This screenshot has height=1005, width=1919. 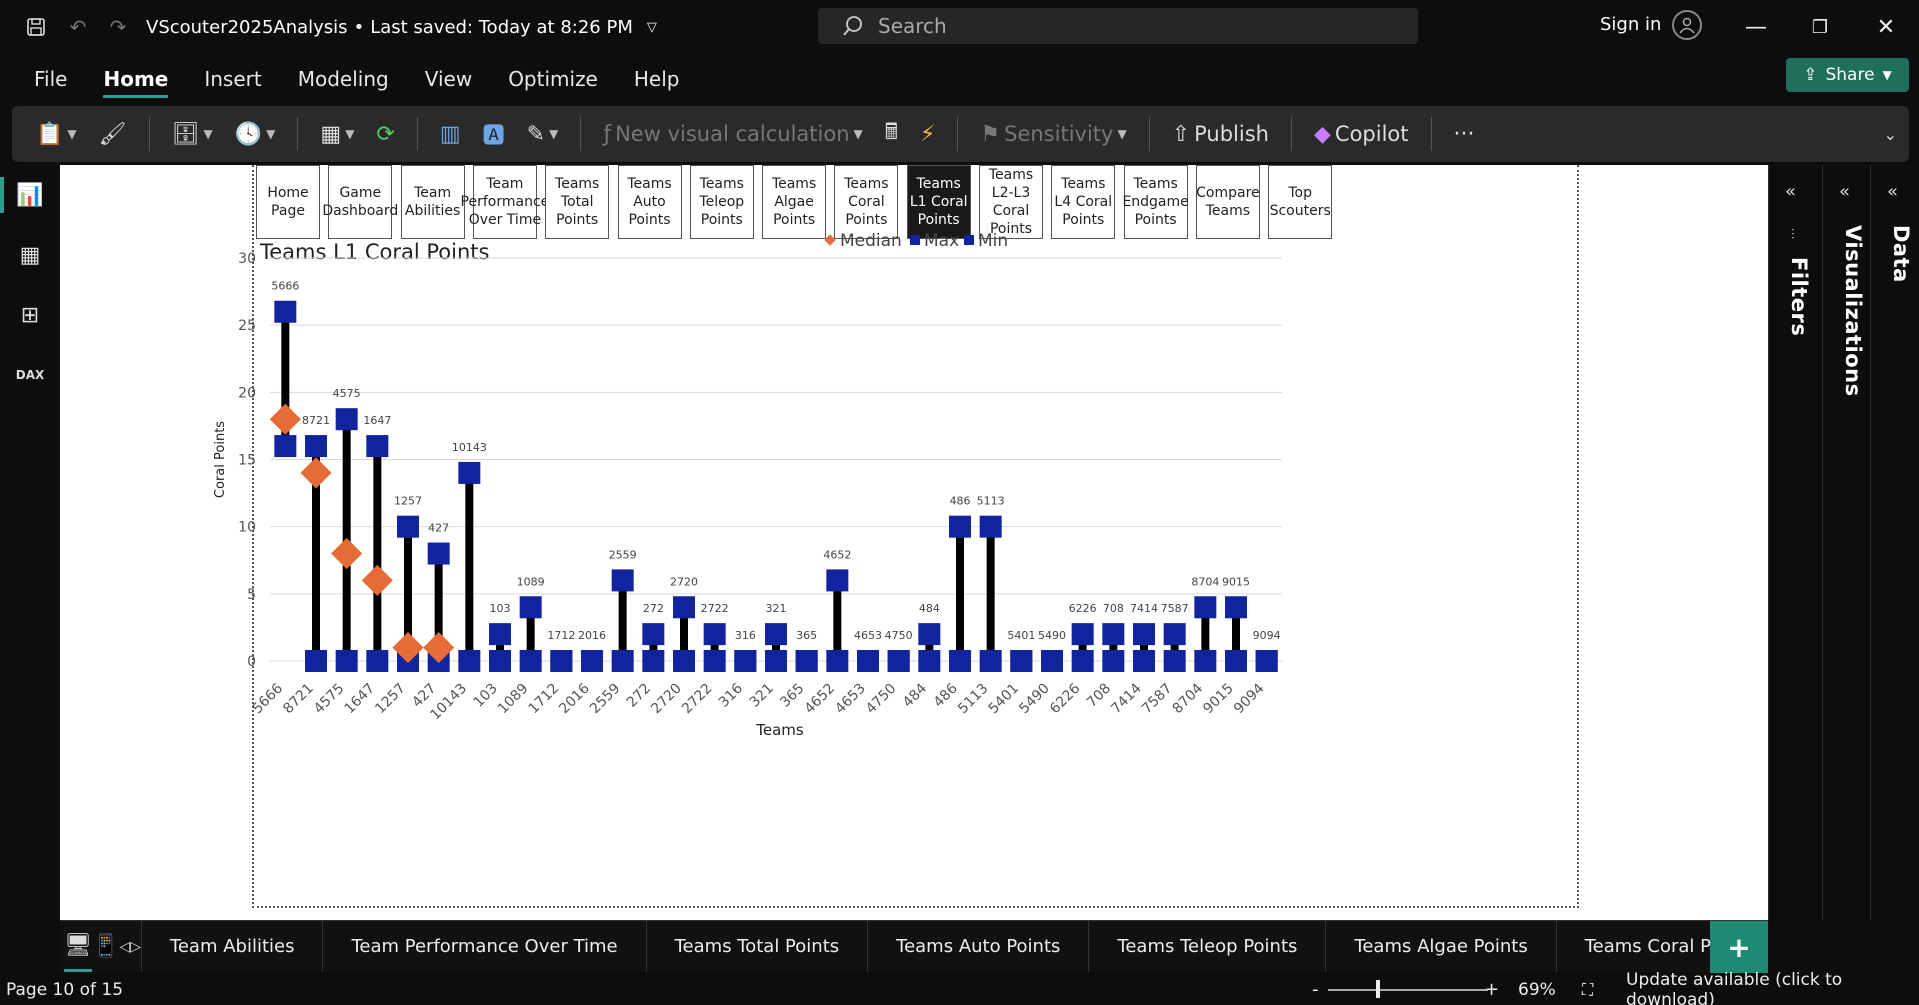 What do you see at coordinates (1739, 947) in the screenshot?
I see `add-page-button: +` at bounding box center [1739, 947].